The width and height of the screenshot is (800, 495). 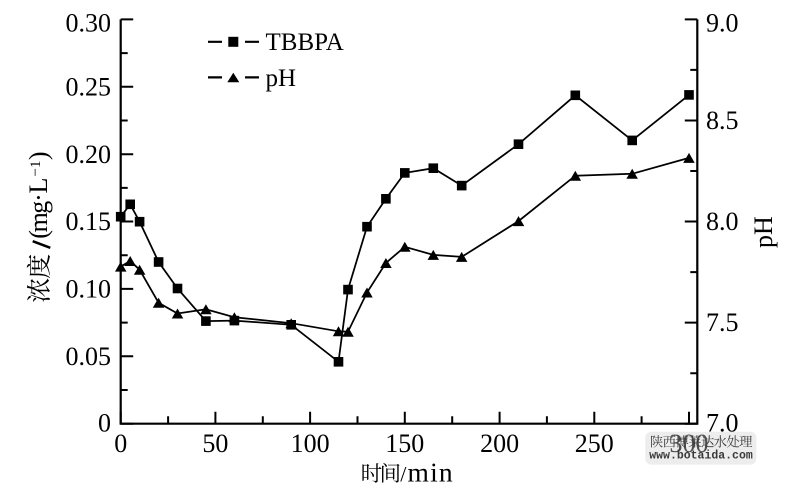 What do you see at coordinates (38, 207) in the screenshot?
I see `svg-text: g` at bounding box center [38, 207].